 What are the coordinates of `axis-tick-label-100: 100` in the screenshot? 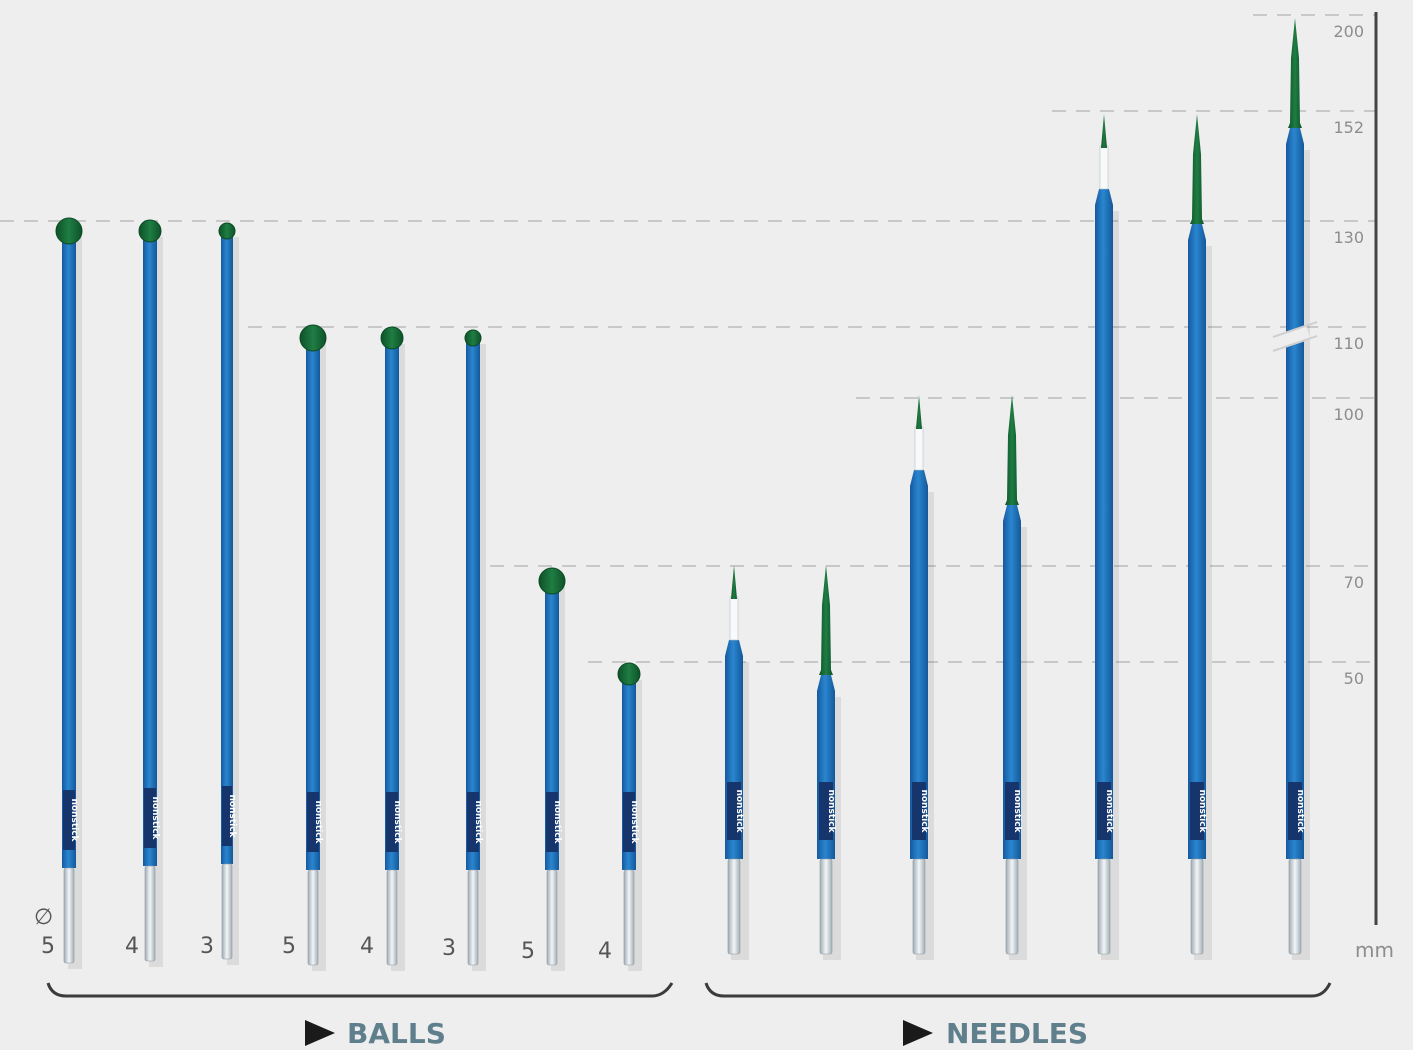 It's located at (1348, 414).